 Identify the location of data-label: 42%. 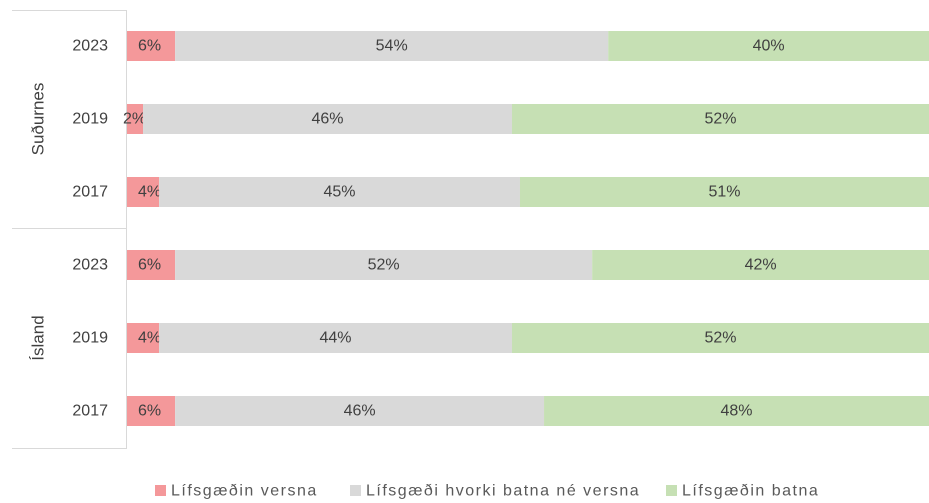
(761, 265).